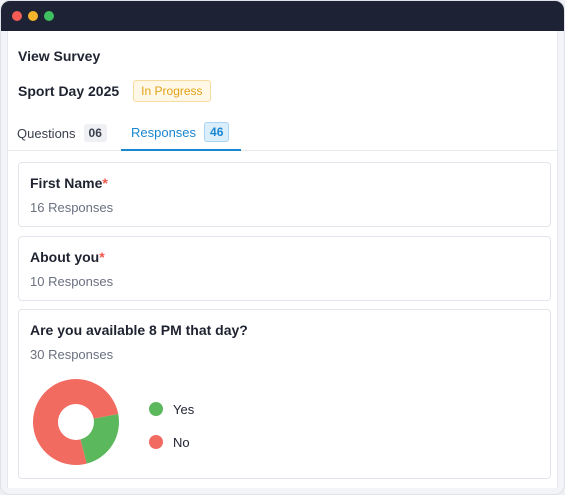  Describe the element at coordinates (156, 409) in the screenshot. I see `legend-marker-yes` at that location.